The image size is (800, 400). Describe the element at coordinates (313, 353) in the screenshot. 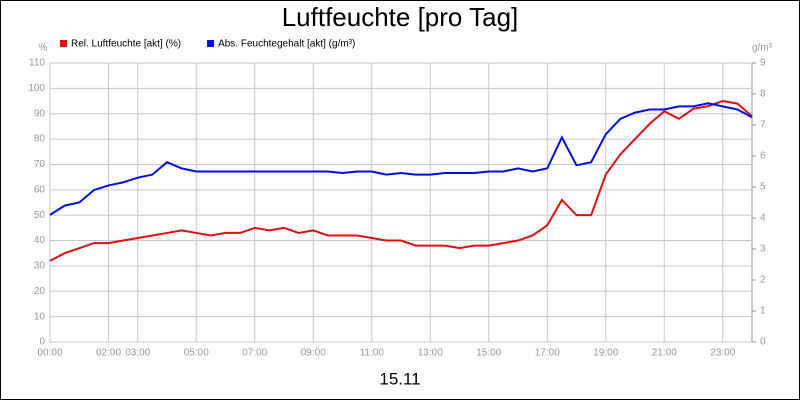

I see `x-tick-label: 09:00` at that location.